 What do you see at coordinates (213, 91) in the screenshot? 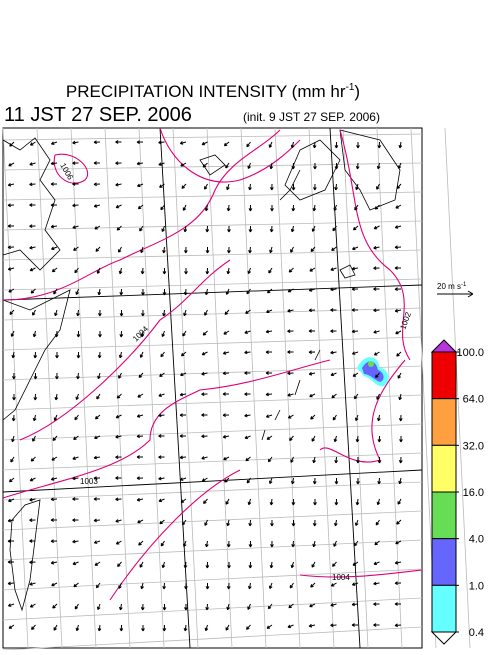
I see `title: PRECIPITATION INTENSITY (mm hr-1)` at bounding box center [213, 91].